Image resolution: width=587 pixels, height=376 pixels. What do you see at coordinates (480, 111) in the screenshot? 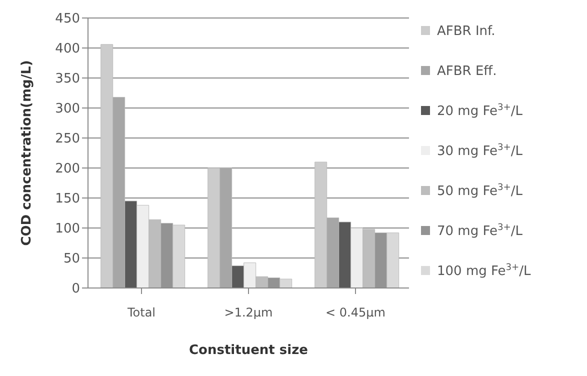
I see `legend-label: 20 mg Fe$^{3+}$/L` at bounding box center [480, 111].